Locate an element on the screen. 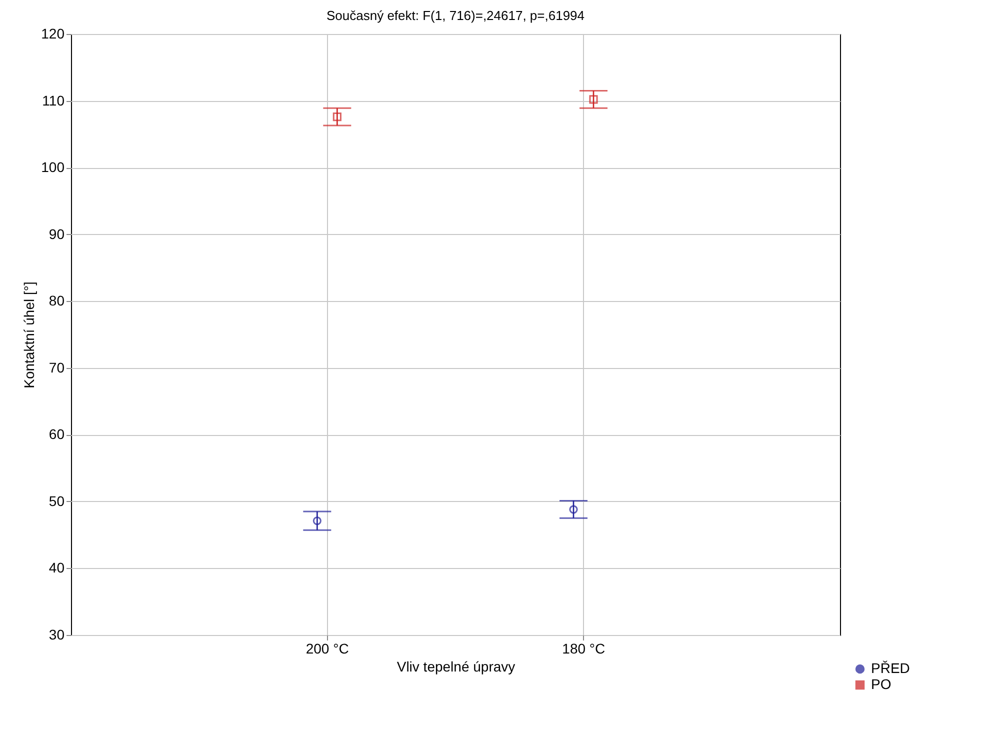  y-tick-label: 110 is located at coordinates (53, 100).